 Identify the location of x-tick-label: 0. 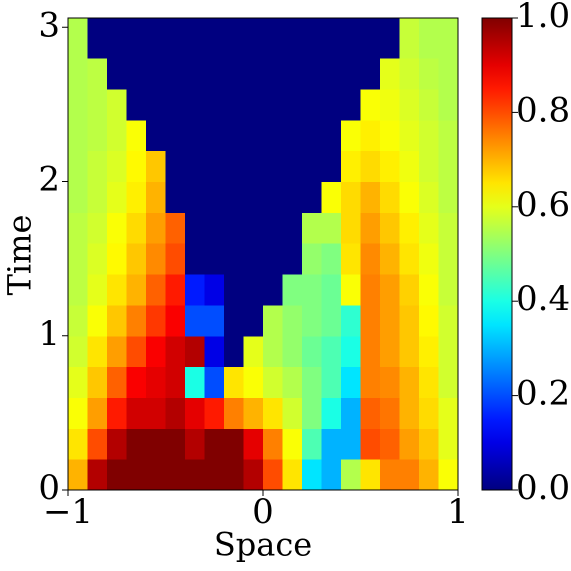
(263, 512).